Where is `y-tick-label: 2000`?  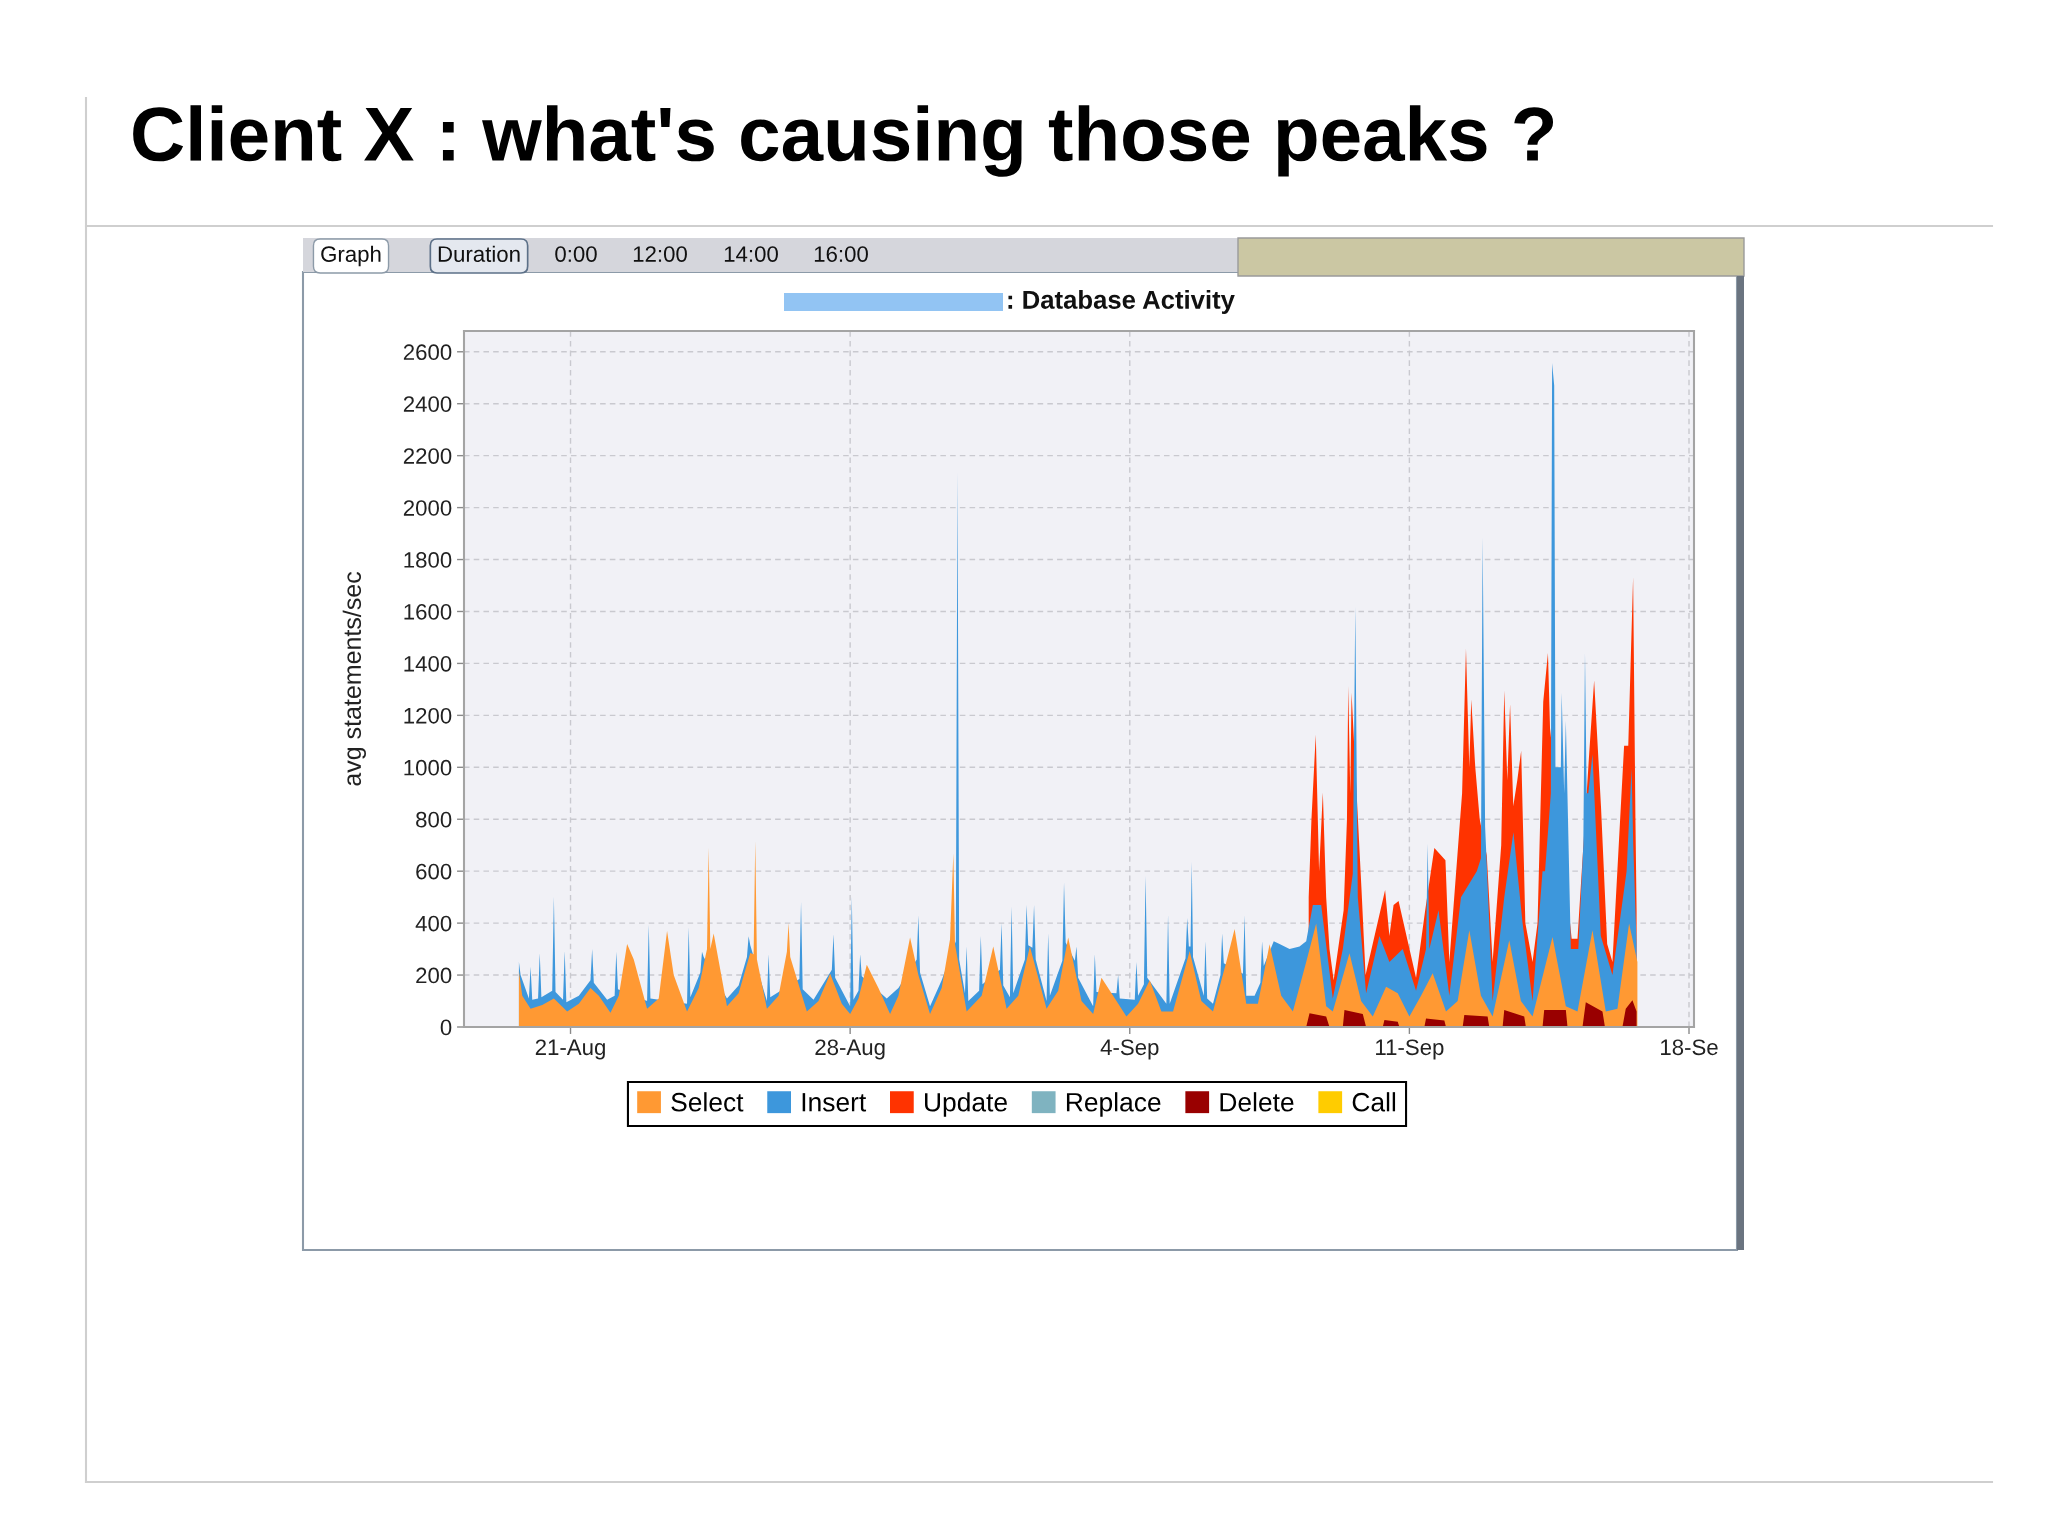 y-tick-label: 2000 is located at coordinates (427, 508).